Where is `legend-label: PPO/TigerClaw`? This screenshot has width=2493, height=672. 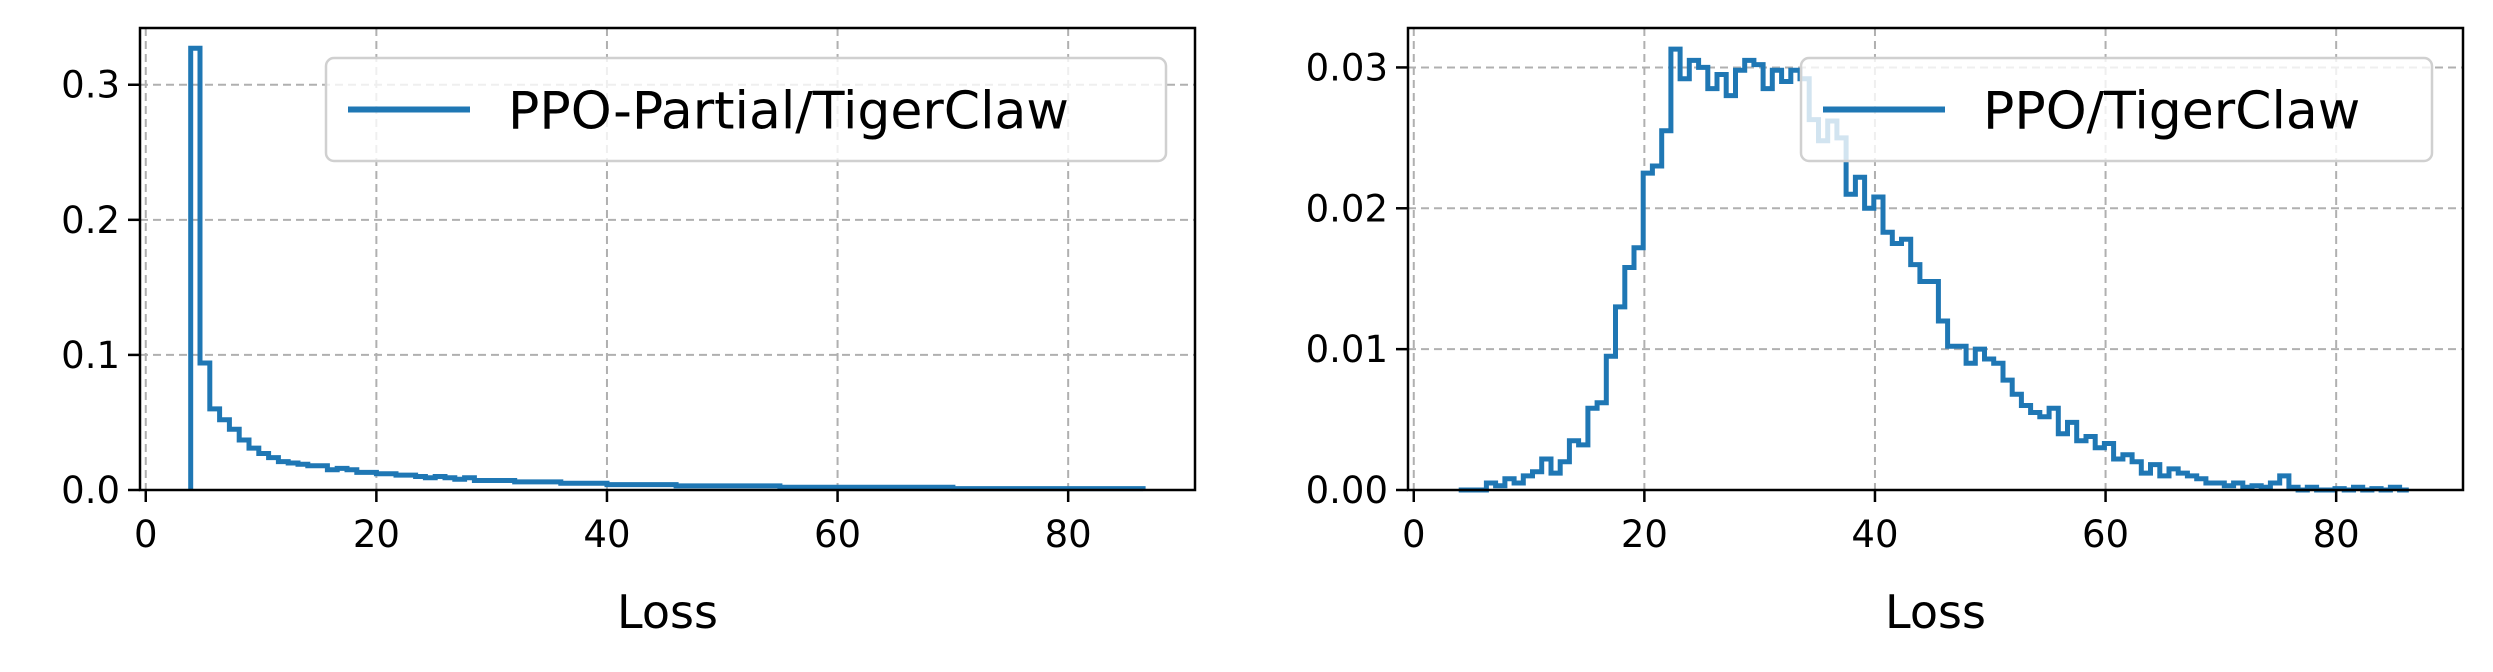 legend-label: PPO/TigerClaw is located at coordinates (2171, 112).